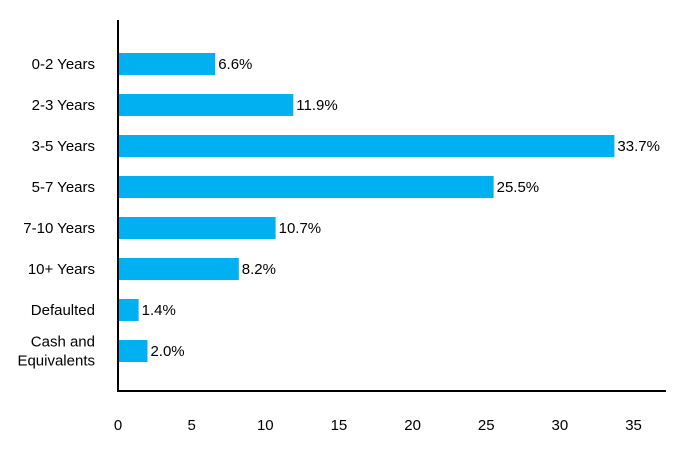 Image resolution: width=696 pixels, height=456 pixels. I want to click on x-tick-label-2: 10, so click(265, 425).